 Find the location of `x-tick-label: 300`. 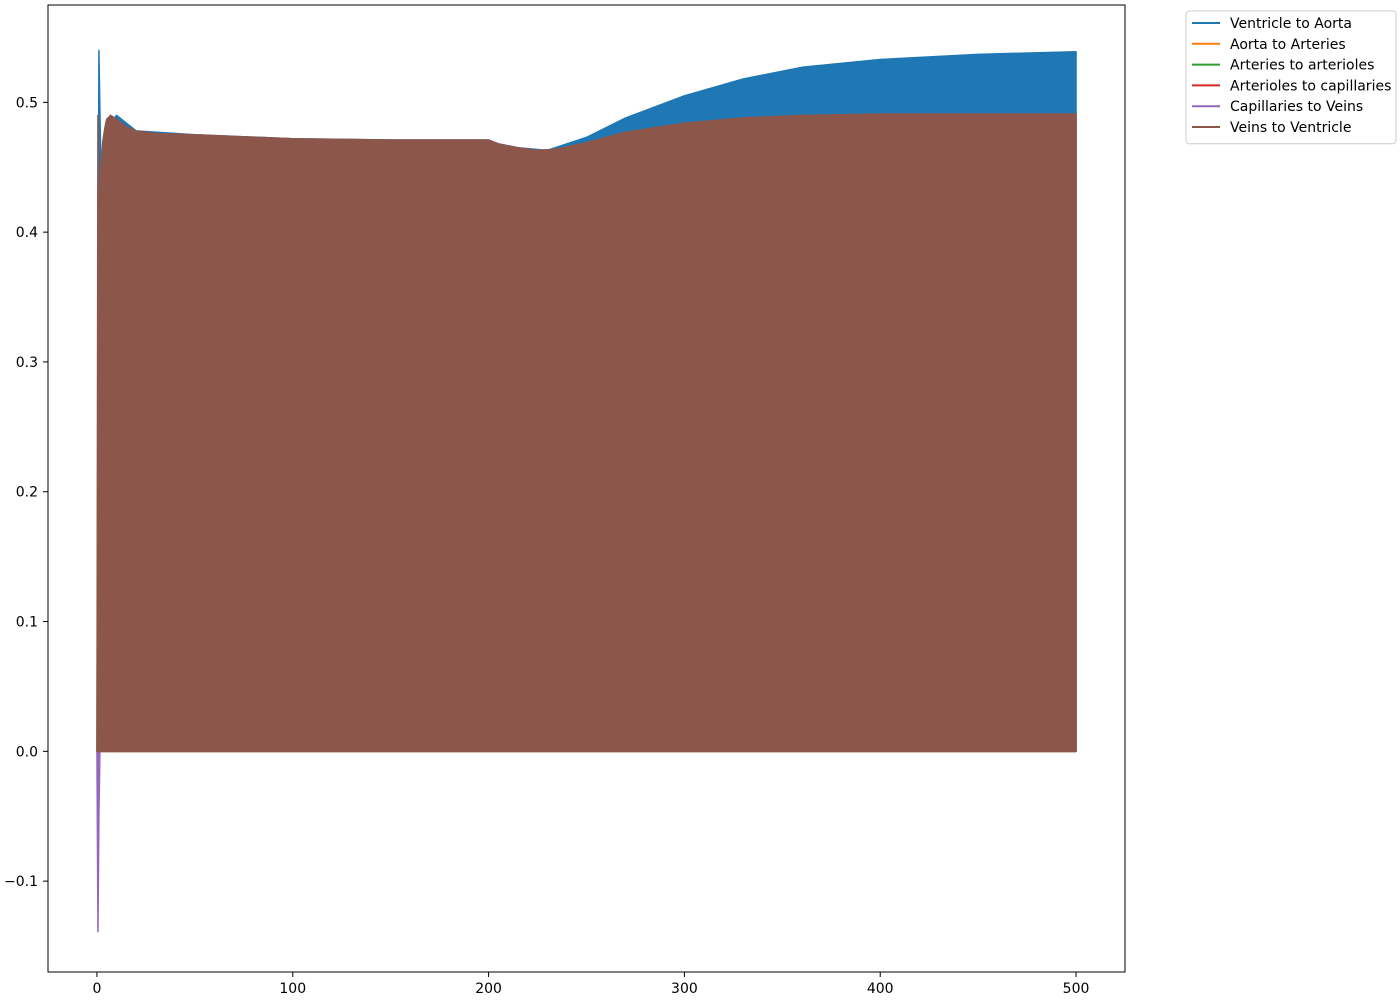

x-tick-label: 300 is located at coordinates (684, 989).